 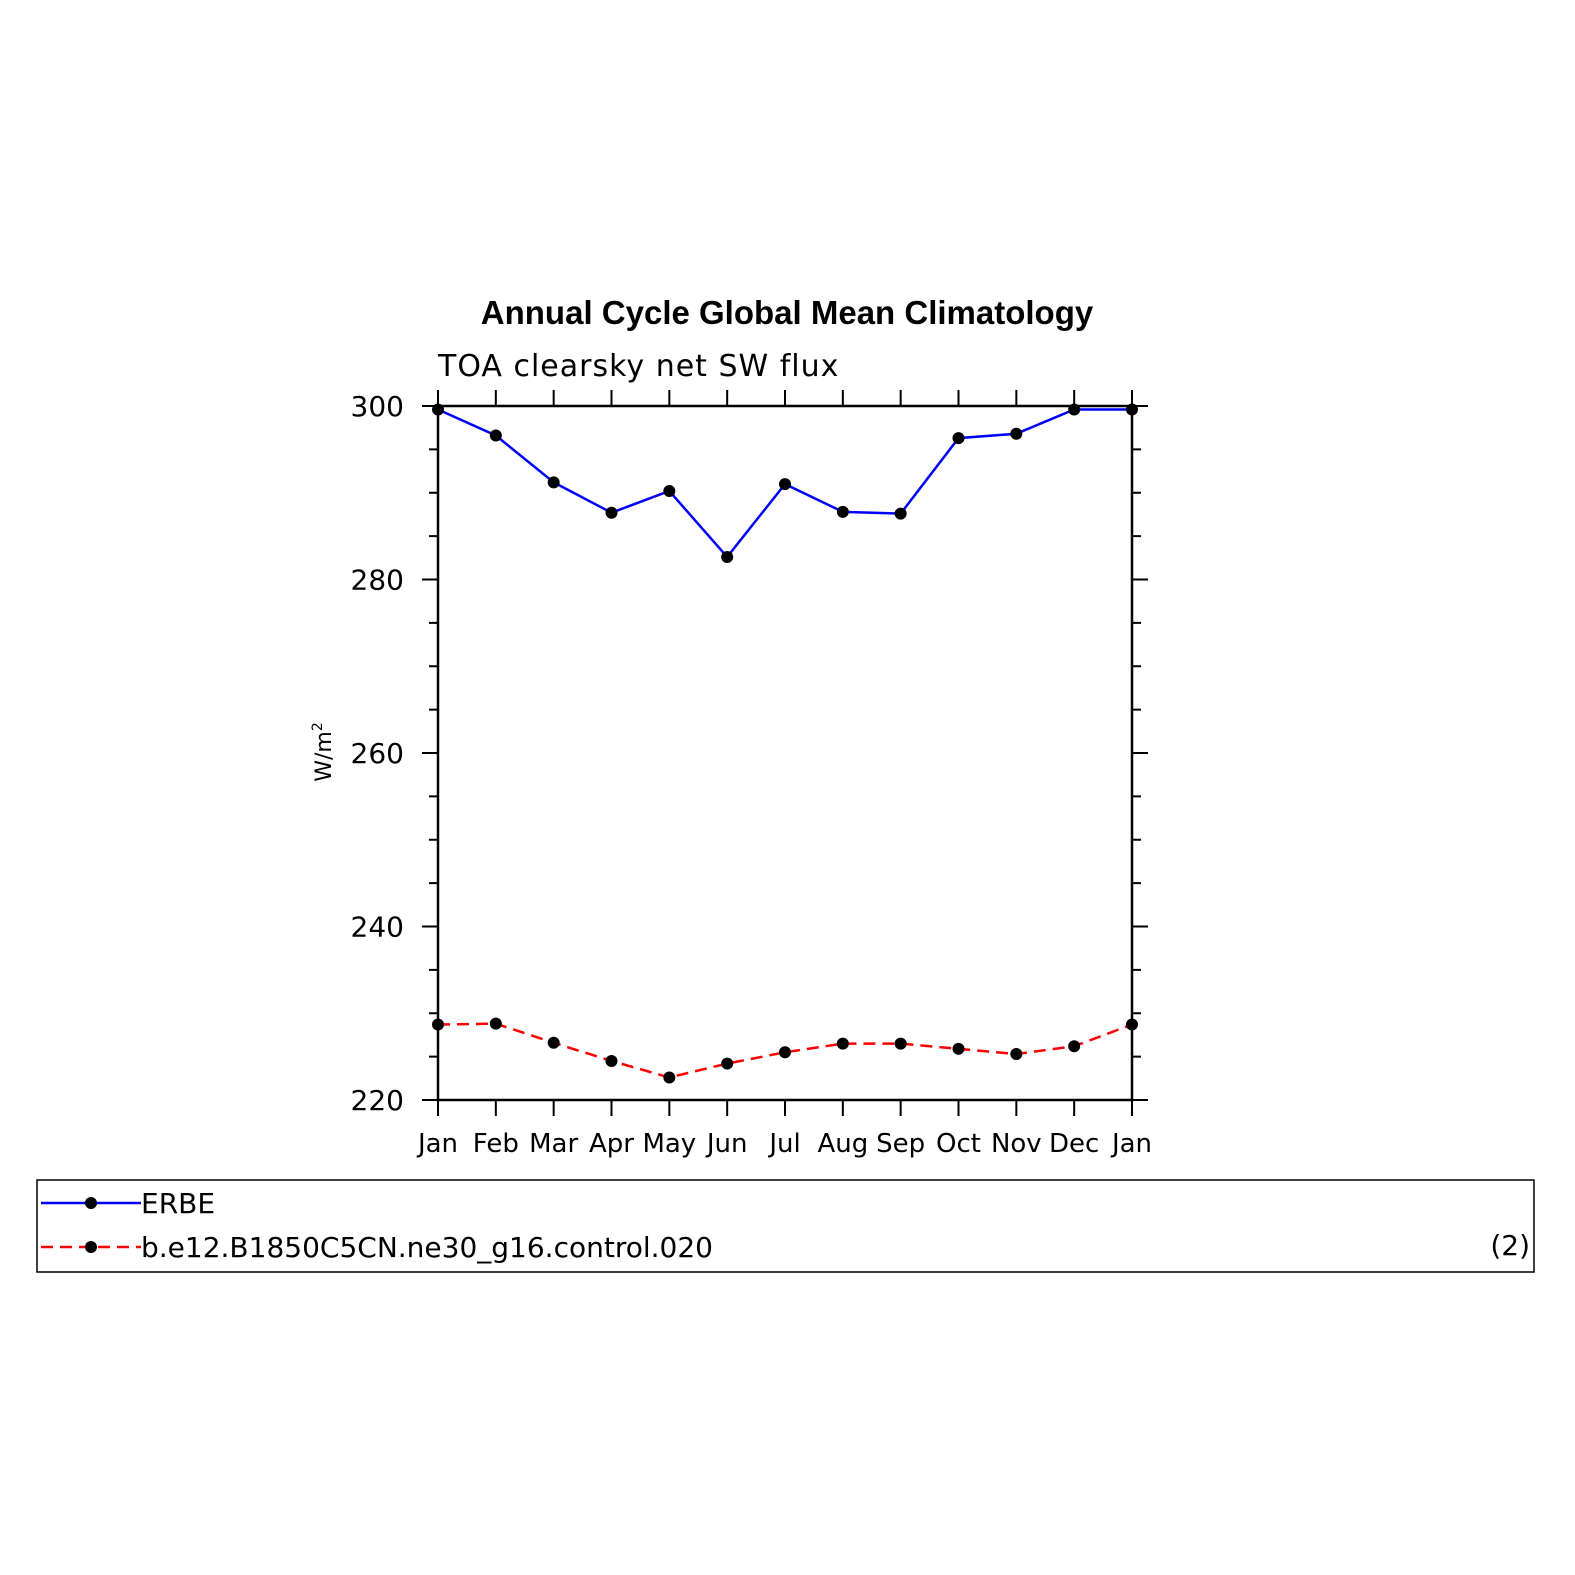 I want to click on legend-box, so click(x=785, y=1226).